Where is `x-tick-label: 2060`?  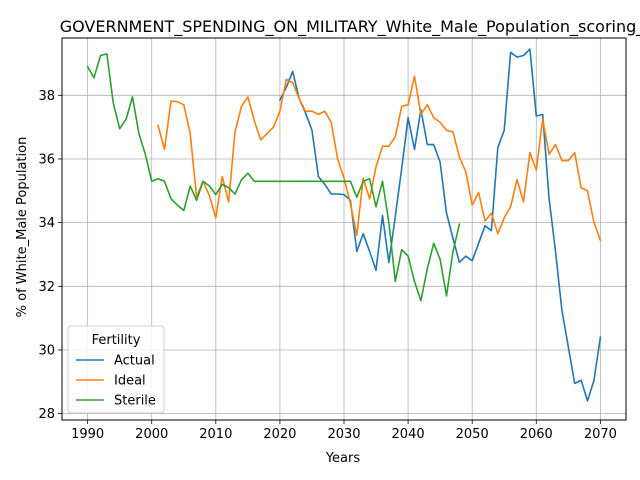 x-tick-label: 2060 is located at coordinates (536, 434).